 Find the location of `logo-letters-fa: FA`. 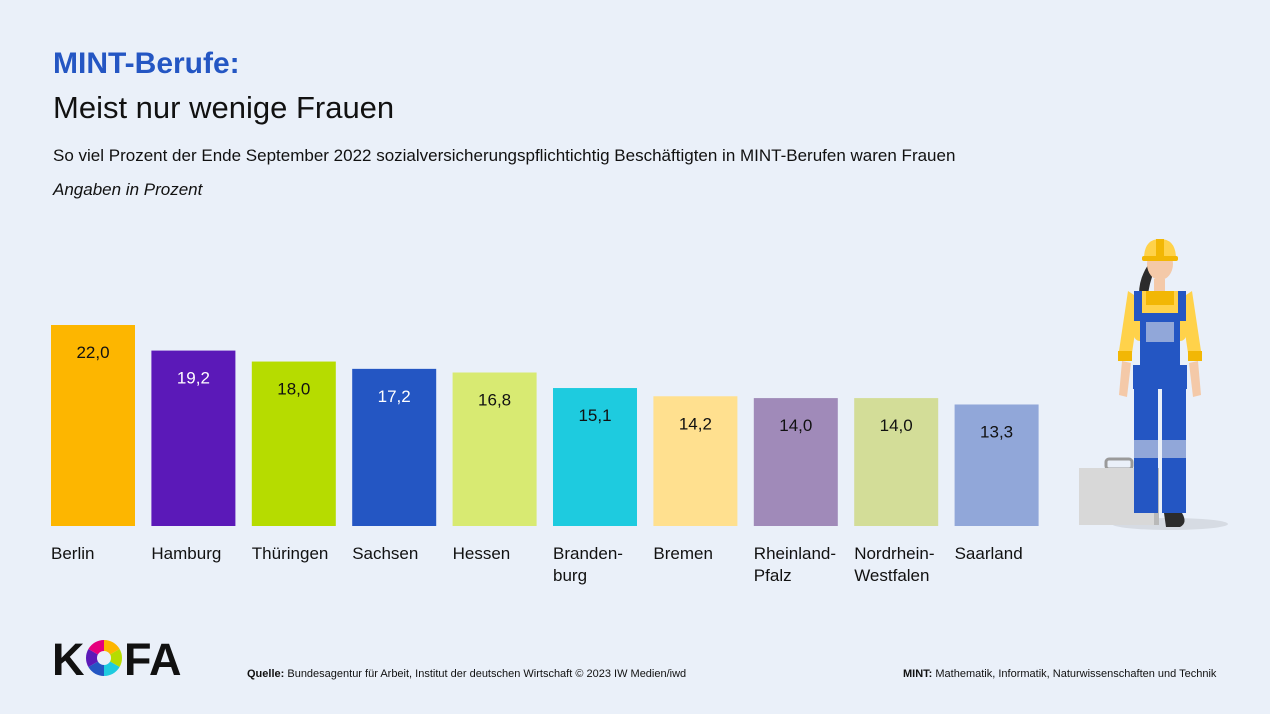

logo-letters-fa: FA is located at coordinates (153, 658).